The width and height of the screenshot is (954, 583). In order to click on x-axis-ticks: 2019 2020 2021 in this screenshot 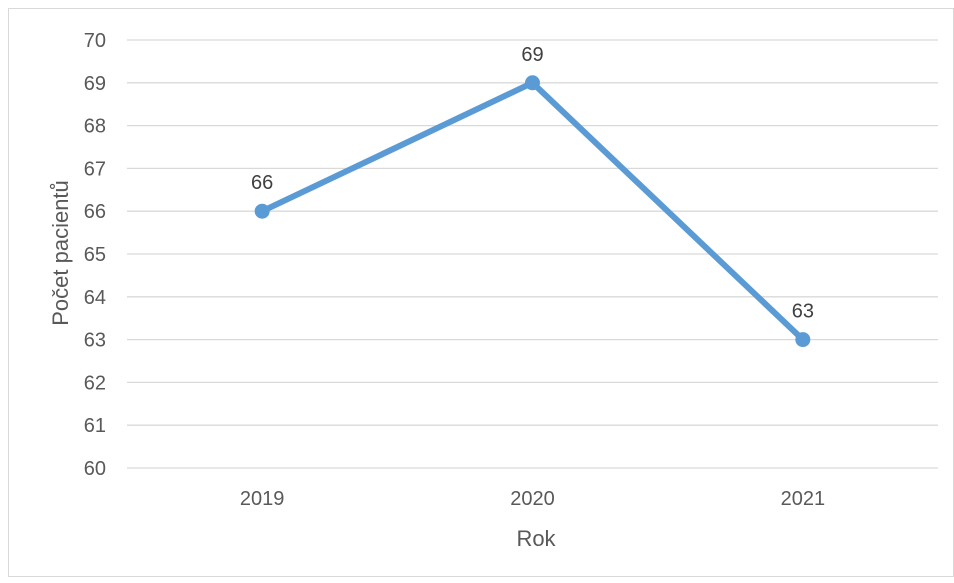, I will do `click(532, 499)`.